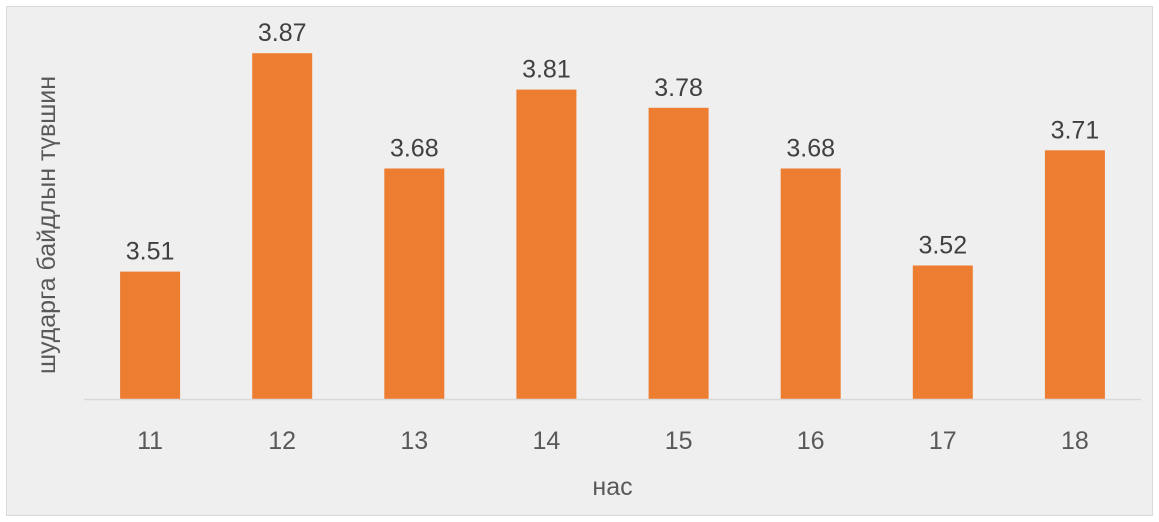 The image size is (1159, 522). What do you see at coordinates (612, 487) in the screenshot?
I see `x-axis-title: нас` at bounding box center [612, 487].